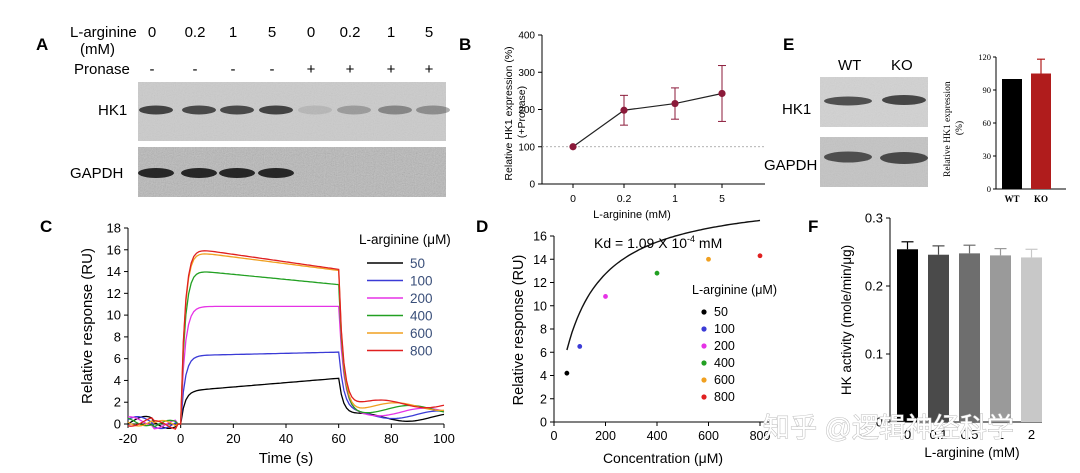  I want to click on e-blot-label-hk1: HK1, so click(796, 109).